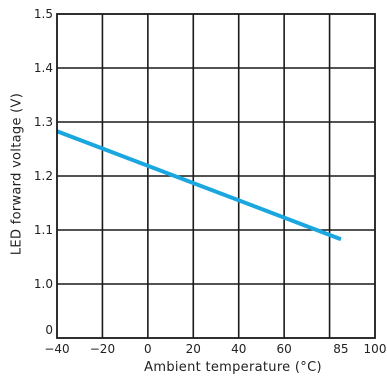 This screenshot has height=378, width=387. Describe the element at coordinates (43, 122) in the screenshot. I see `y-tick-label: 1.3` at that location.